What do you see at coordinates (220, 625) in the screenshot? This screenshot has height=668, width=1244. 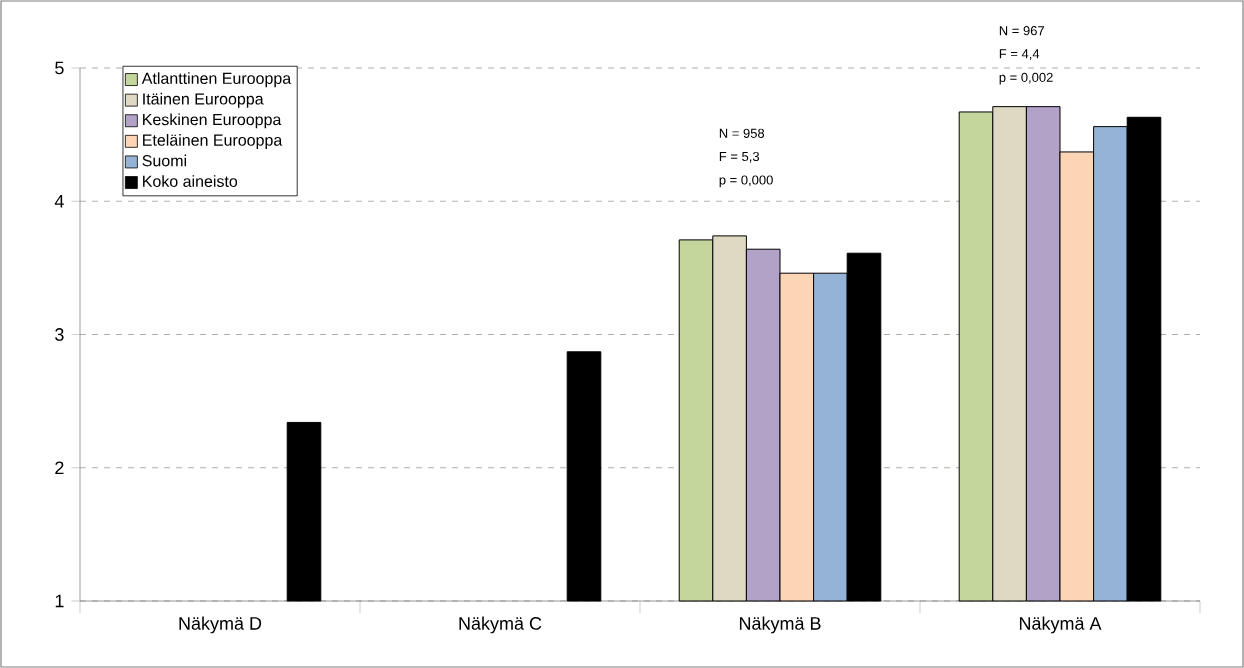 I see `x-tick-label: Näkymä D` at bounding box center [220, 625].